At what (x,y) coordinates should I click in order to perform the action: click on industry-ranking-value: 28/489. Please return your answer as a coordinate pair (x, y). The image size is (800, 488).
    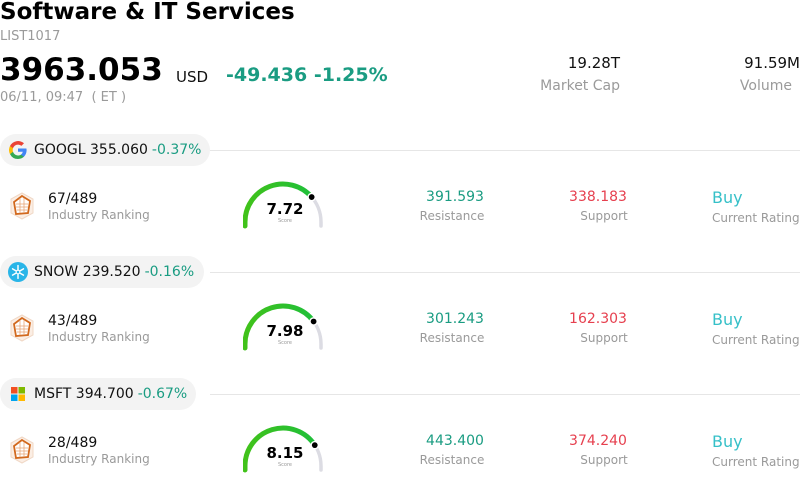
    Looking at the image, I should click on (73, 443).